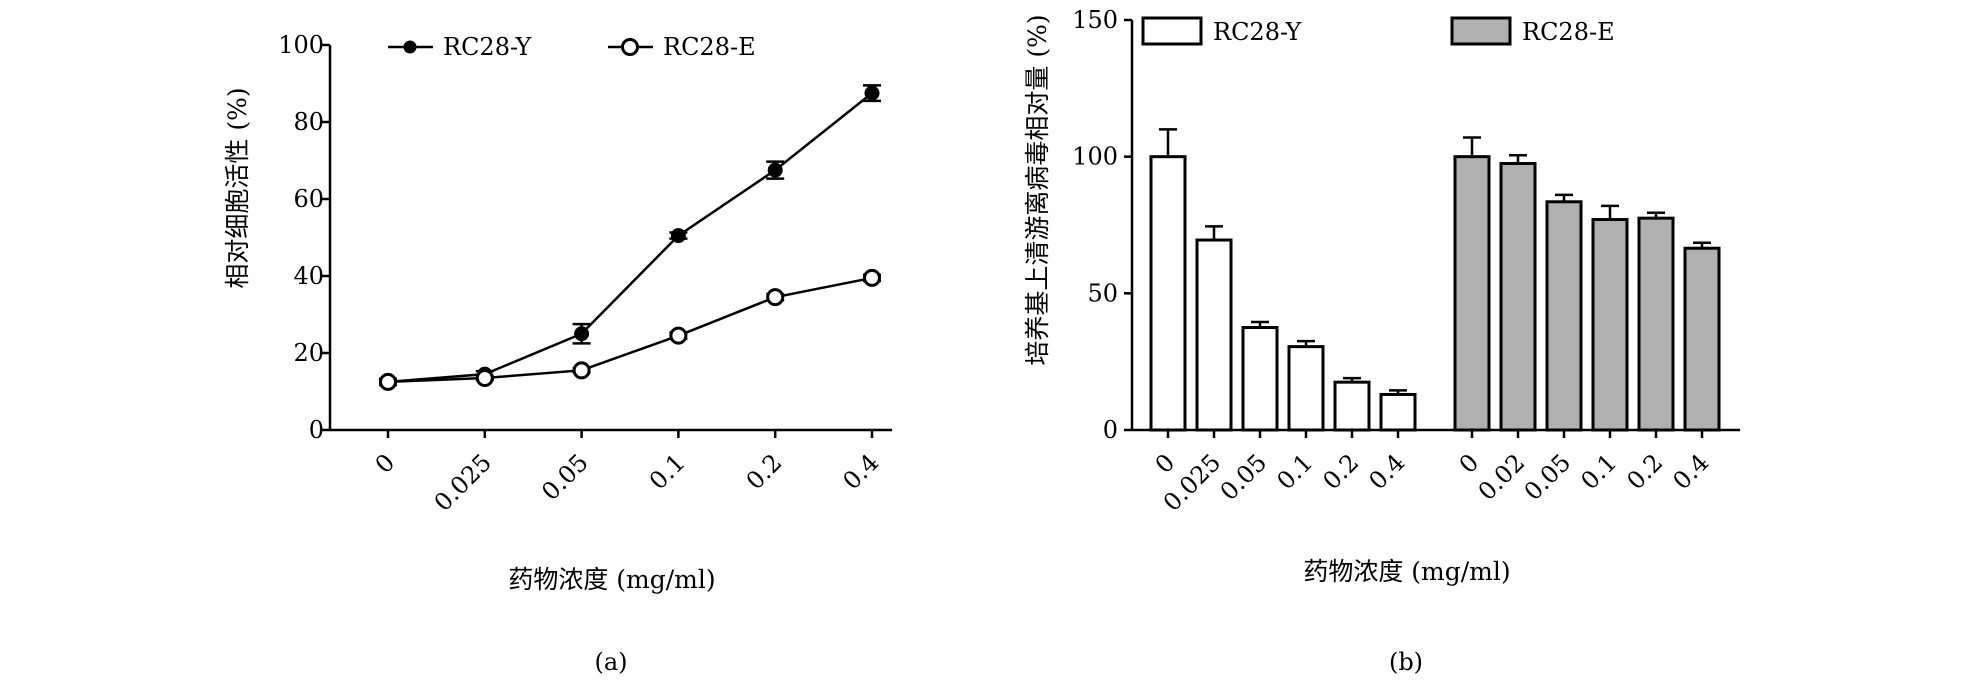  I want to click on panel-a-legend: RC28-Y RC28-E, so click(572, 47).